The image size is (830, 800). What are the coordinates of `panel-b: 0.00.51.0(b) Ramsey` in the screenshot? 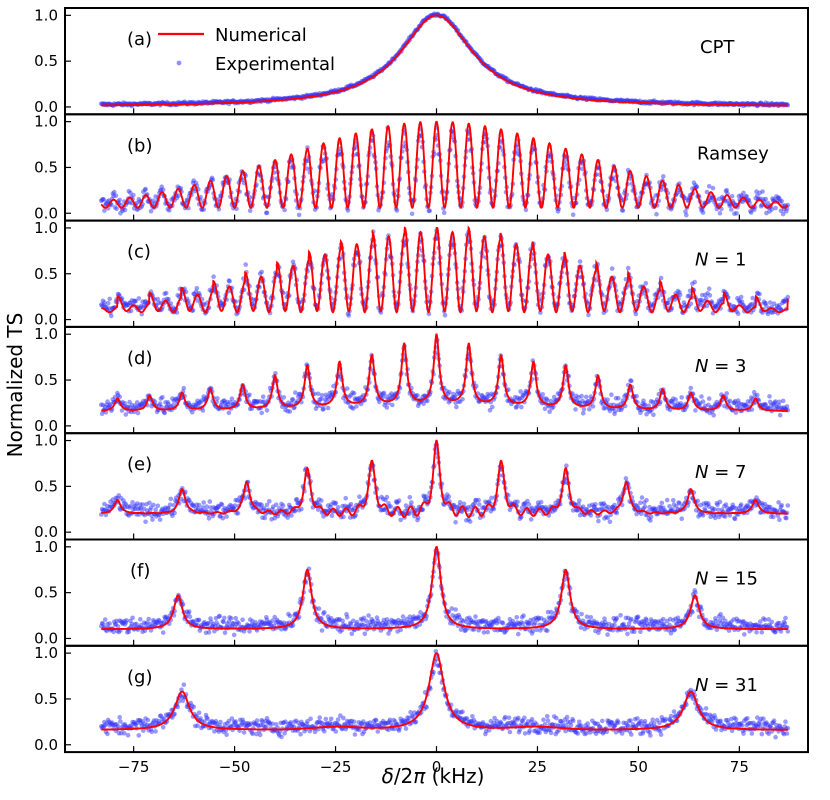 It's located at (421, 167).